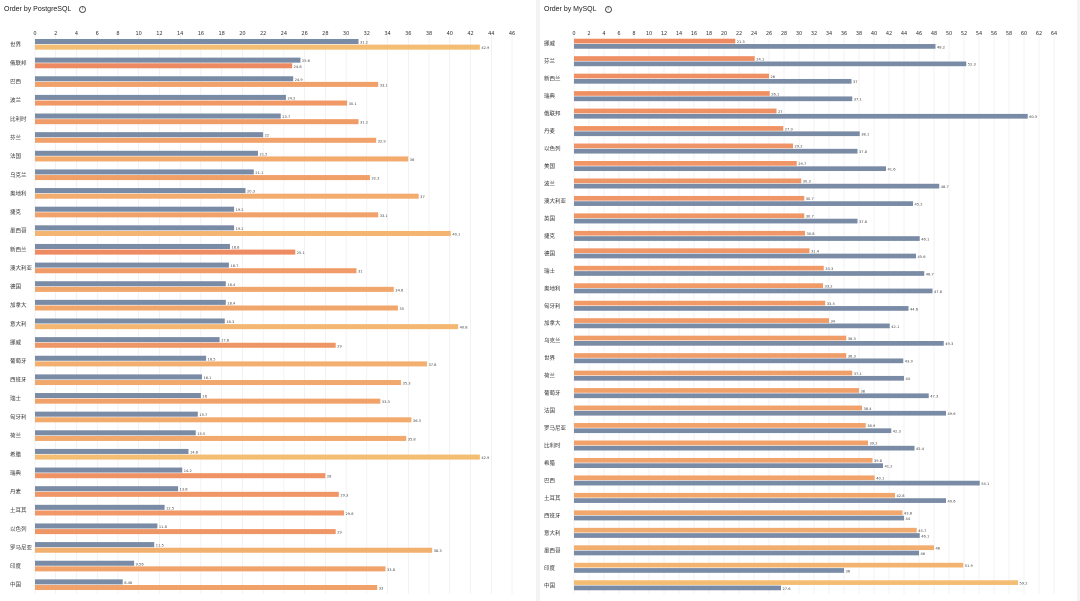  I want to click on data-label: 27.6, so click(787, 589).